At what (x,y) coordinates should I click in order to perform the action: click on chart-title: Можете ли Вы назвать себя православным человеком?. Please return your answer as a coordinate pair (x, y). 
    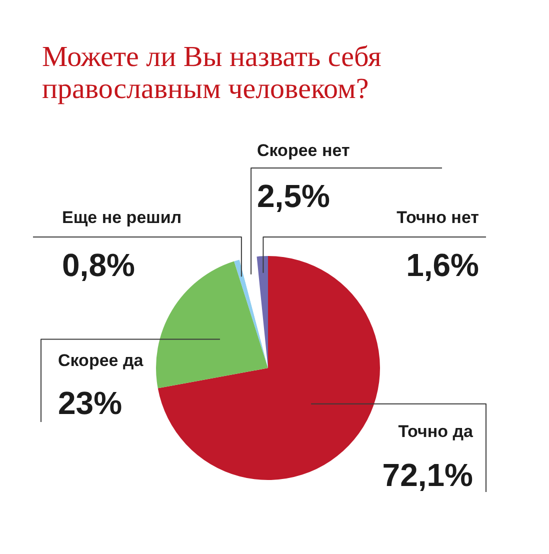
    Looking at the image, I should click on (212, 73).